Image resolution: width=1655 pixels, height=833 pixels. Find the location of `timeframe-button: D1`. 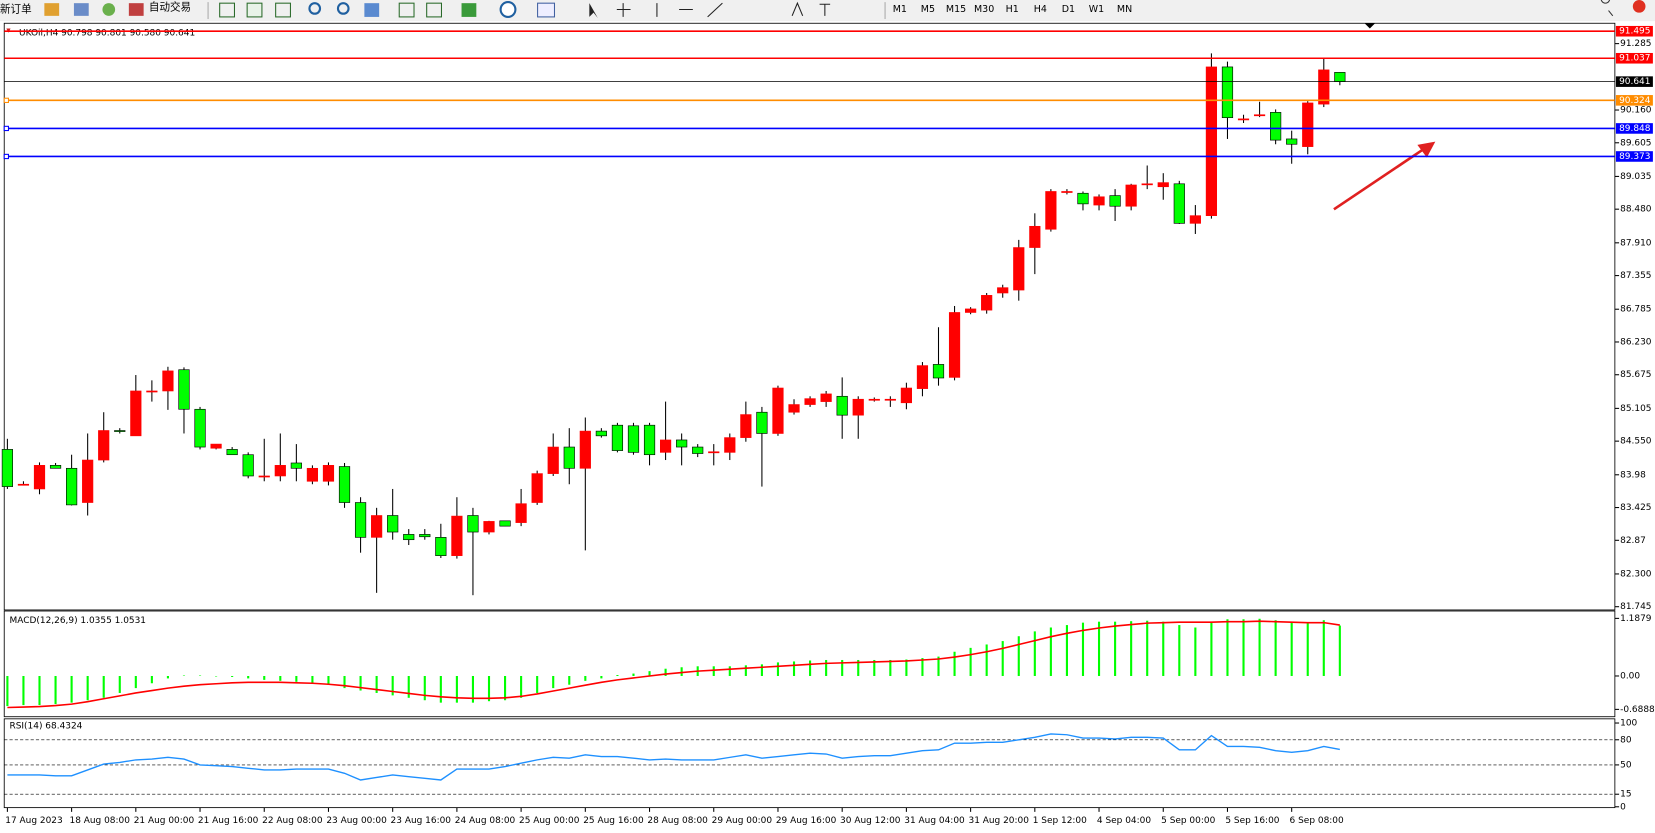

timeframe-button: D1 is located at coordinates (1068, 9).